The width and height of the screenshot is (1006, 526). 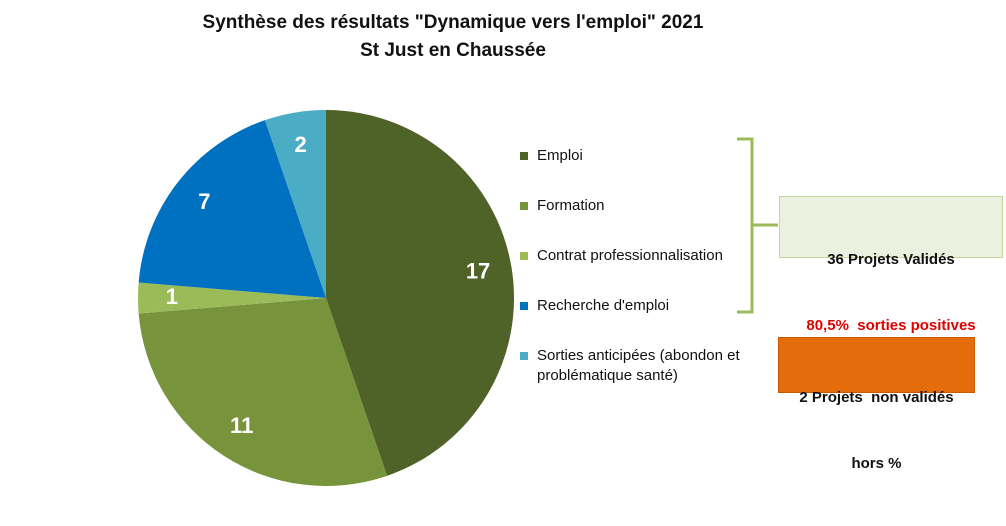 What do you see at coordinates (630, 255) in the screenshot?
I see `legend-label: Contrat professionnalisation` at bounding box center [630, 255].